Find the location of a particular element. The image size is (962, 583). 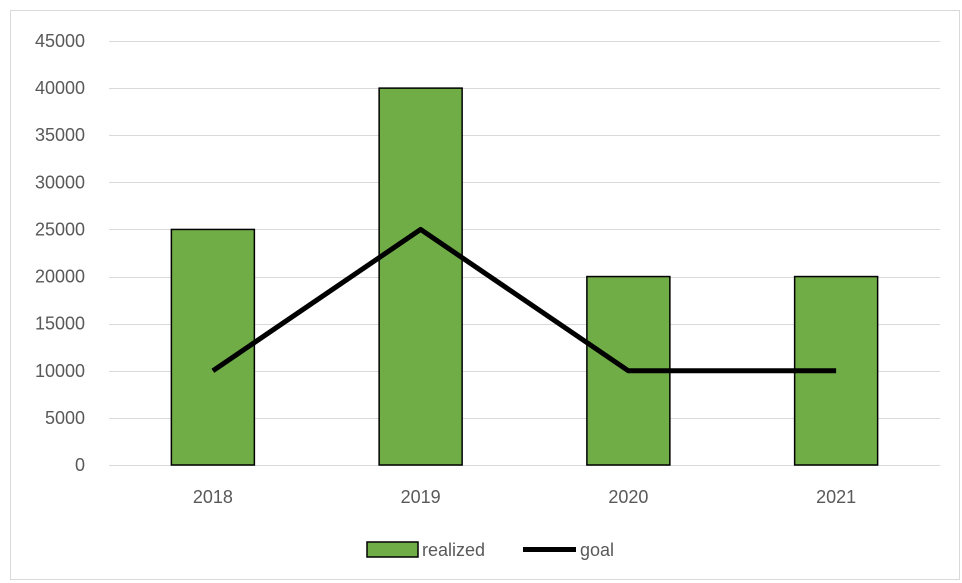

x-tick-label: 2018 is located at coordinates (213, 497).